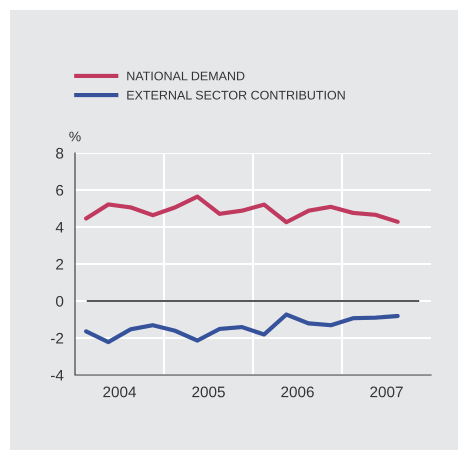 The width and height of the screenshot is (466, 455). What do you see at coordinates (60, 301) in the screenshot?
I see `y-tick-label: 0` at bounding box center [60, 301].